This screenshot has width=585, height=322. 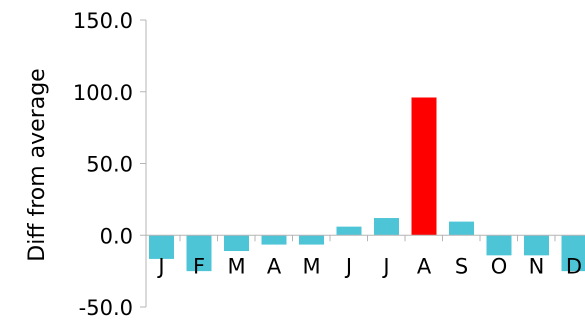 What do you see at coordinates (199, 266) in the screenshot?
I see `x-tick-label: F` at bounding box center [199, 266].